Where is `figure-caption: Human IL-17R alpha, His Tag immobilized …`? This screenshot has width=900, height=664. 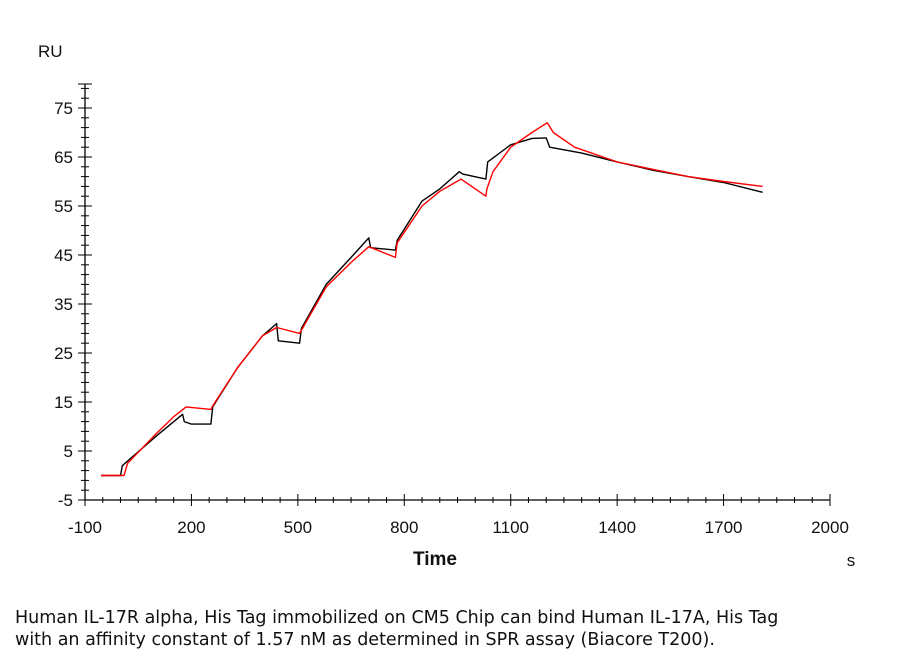 figure-caption: Human IL-17R alpha, His Tag immobilized … is located at coordinates (450, 629).